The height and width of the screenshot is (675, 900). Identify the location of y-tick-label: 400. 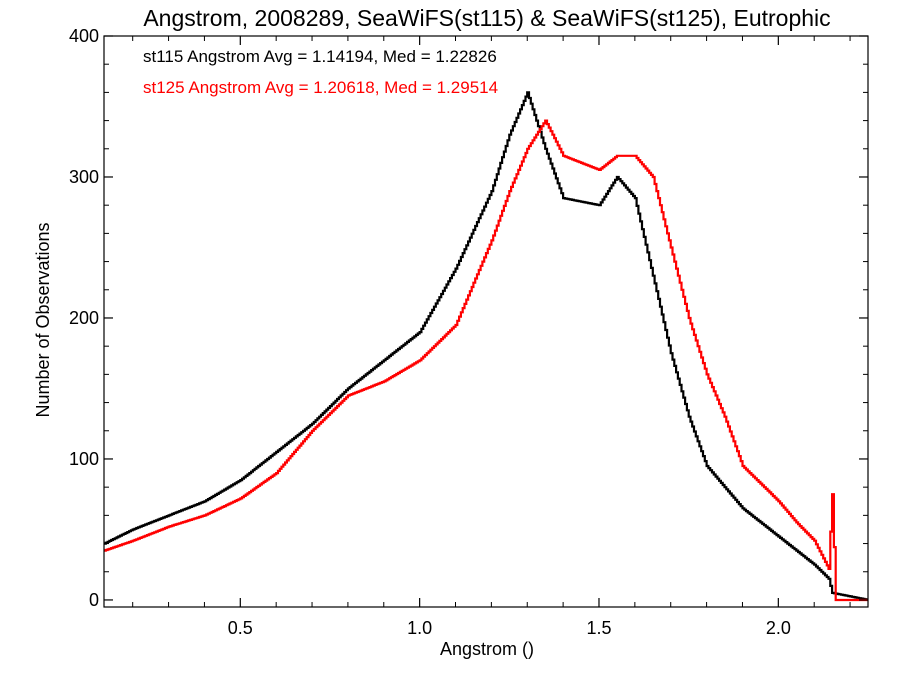
(84, 36).